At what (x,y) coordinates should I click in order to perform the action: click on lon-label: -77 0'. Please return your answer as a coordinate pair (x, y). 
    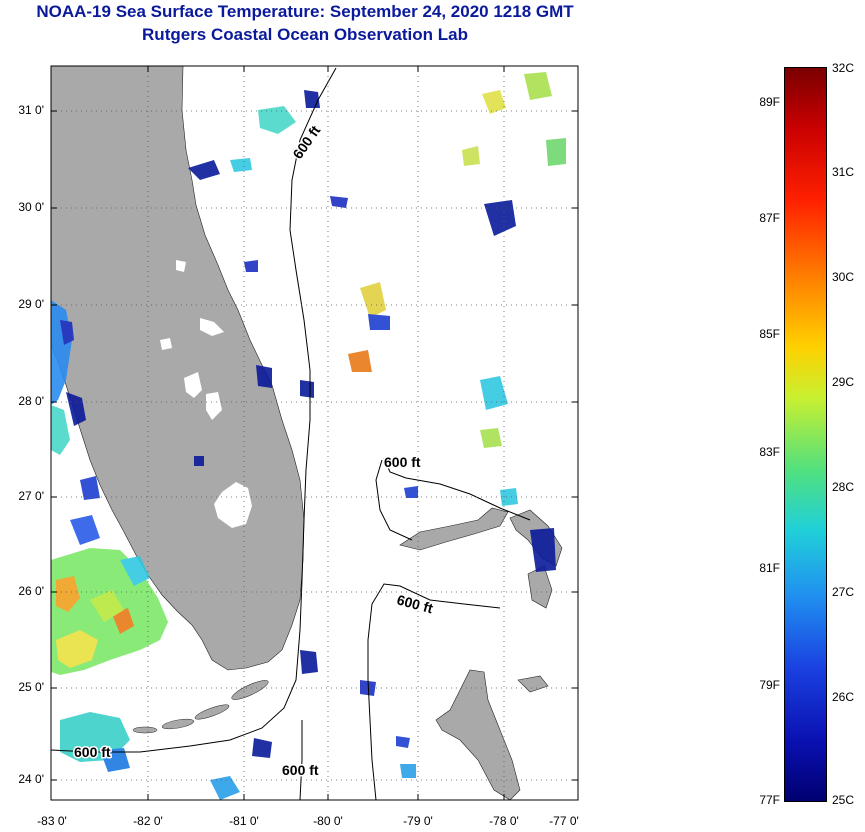
    Looking at the image, I should click on (564, 821).